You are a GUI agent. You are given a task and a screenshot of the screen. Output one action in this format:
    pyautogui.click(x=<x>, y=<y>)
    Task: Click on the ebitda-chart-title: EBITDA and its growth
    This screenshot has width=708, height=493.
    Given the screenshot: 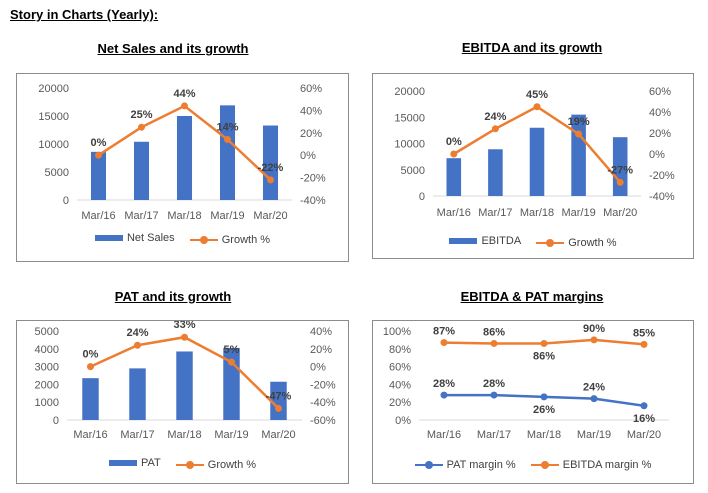 What is the action you would take?
    pyautogui.click(x=532, y=47)
    